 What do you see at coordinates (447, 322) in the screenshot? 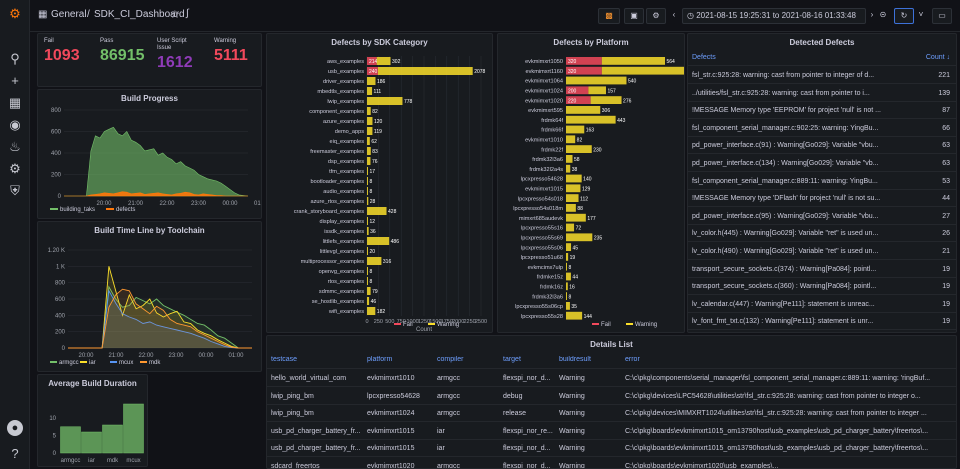
I see `x-tick-label: 1750` at bounding box center [447, 322].